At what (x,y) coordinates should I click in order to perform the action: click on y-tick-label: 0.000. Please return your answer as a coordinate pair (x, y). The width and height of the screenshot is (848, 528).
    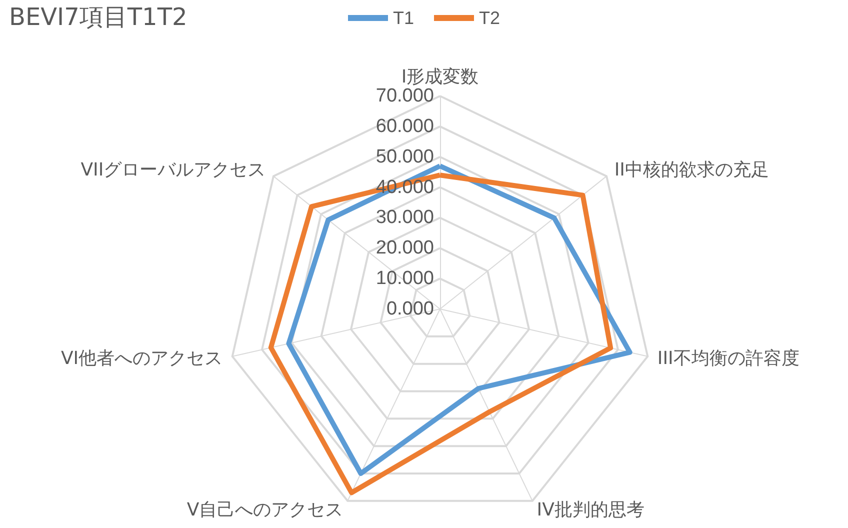
    Looking at the image, I should click on (410, 309).